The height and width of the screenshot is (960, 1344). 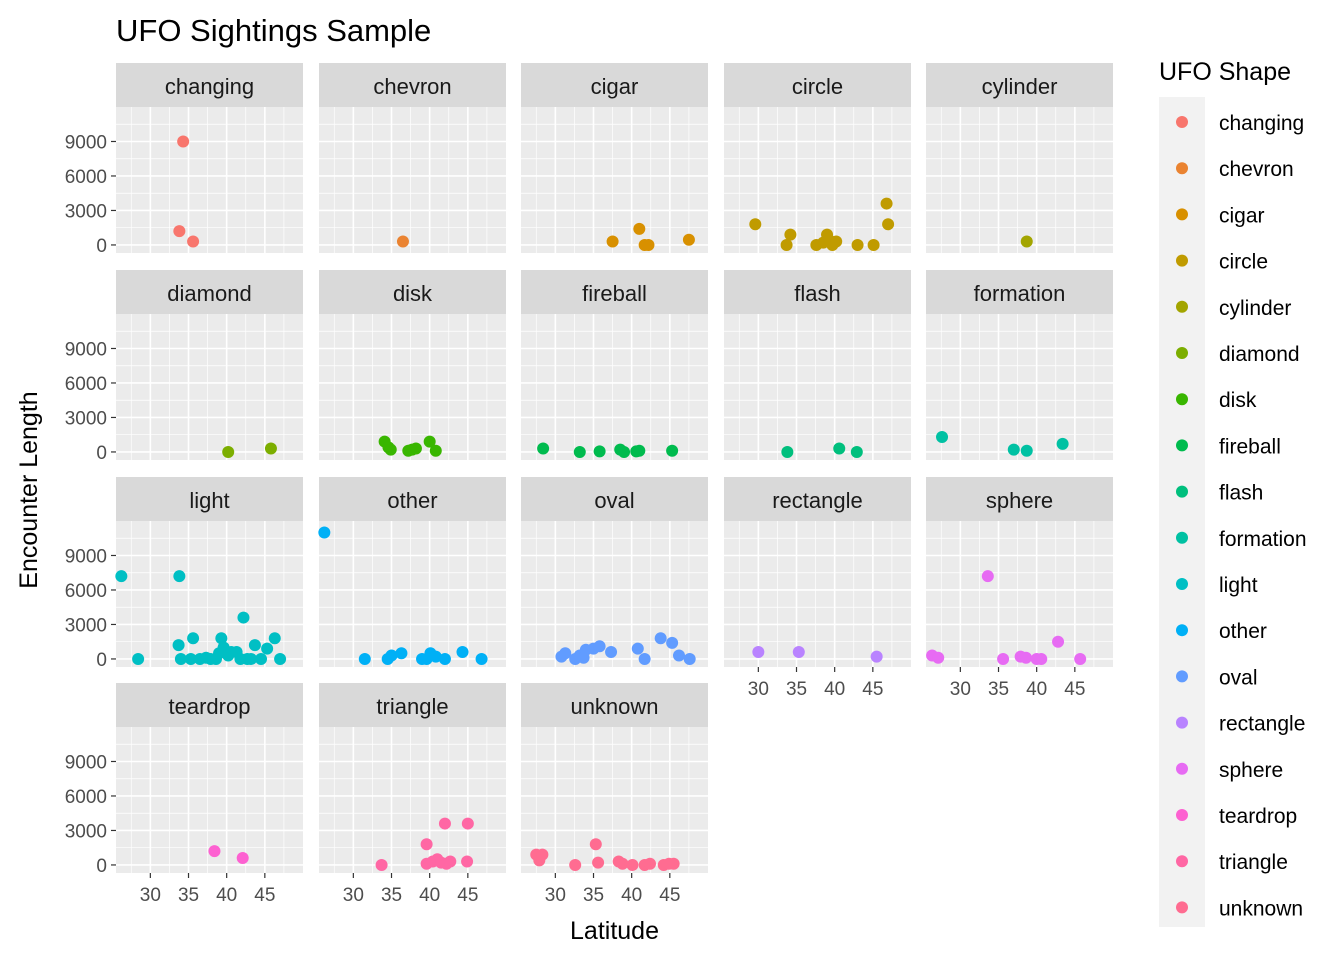 What do you see at coordinates (1255, 308) in the screenshot?
I see `legend-label: cylinder` at bounding box center [1255, 308].